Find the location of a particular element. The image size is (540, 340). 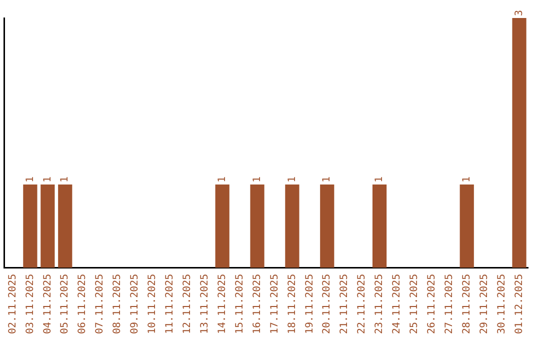

x-tick-label: 20.11.2025 is located at coordinates (327, 304).